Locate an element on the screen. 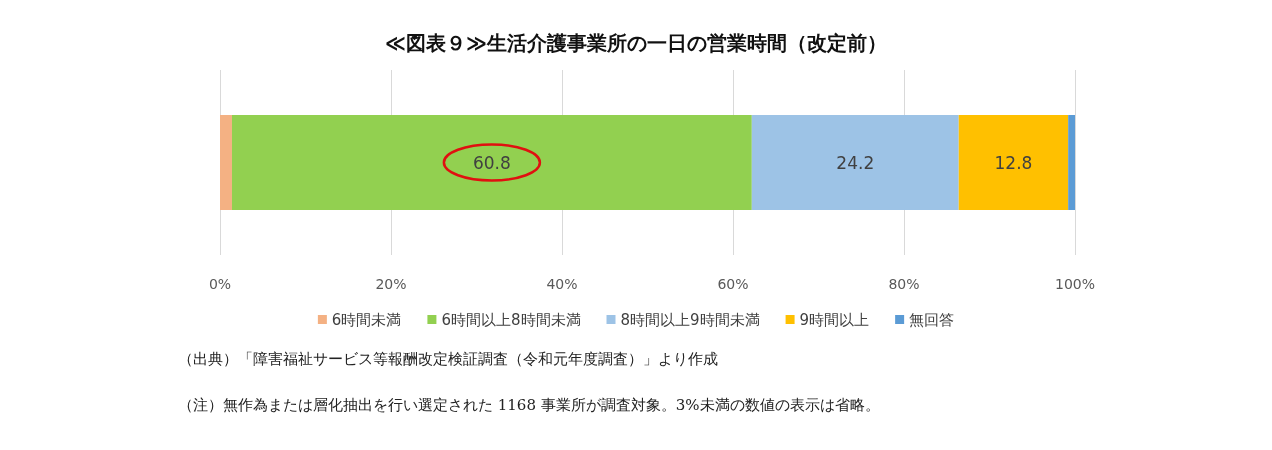 The height and width of the screenshot is (450, 1272). legend-label: 6時間未満 is located at coordinates (366, 319).